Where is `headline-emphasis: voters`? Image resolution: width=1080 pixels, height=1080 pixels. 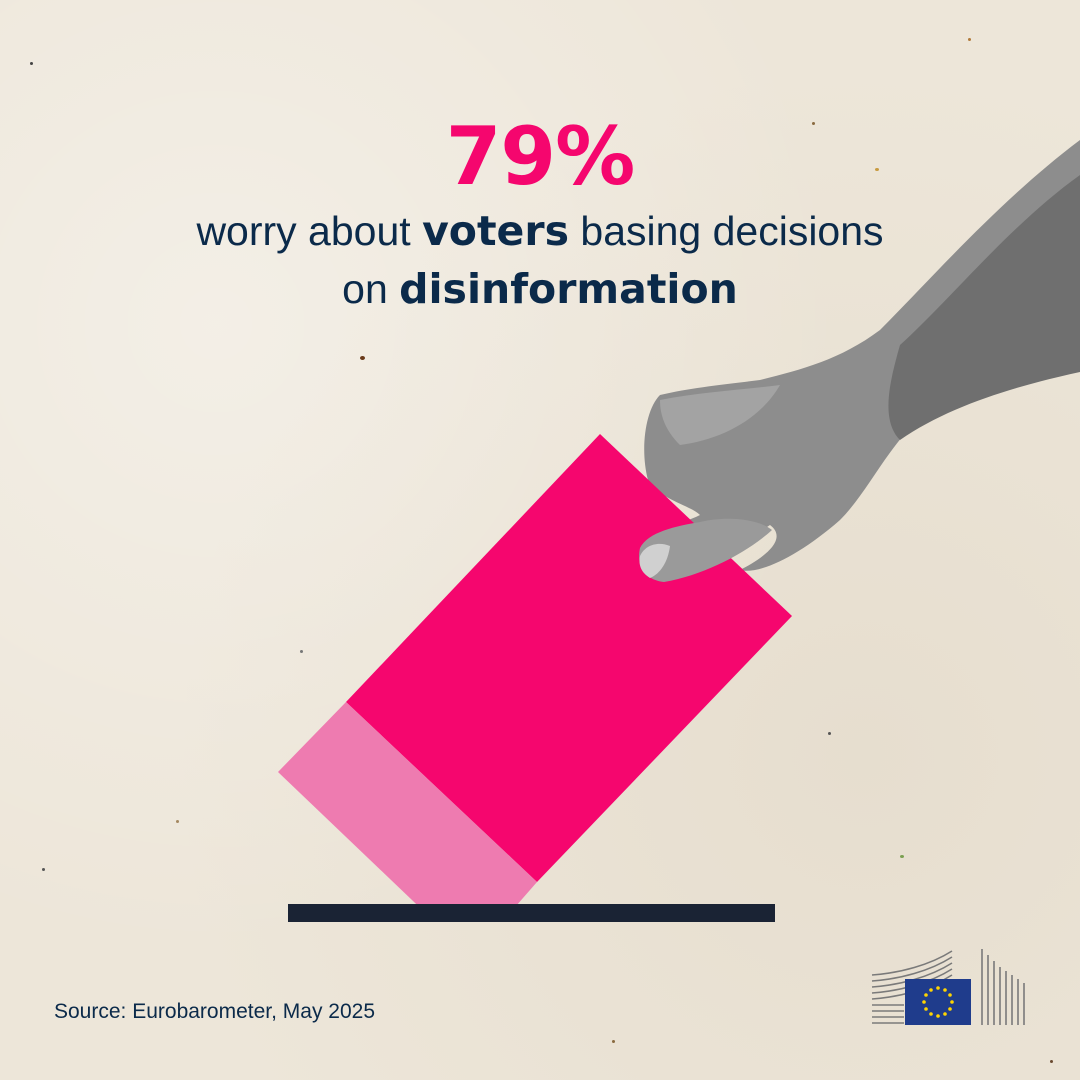
headline-emphasis: voters is located at coordinates (495, 231).